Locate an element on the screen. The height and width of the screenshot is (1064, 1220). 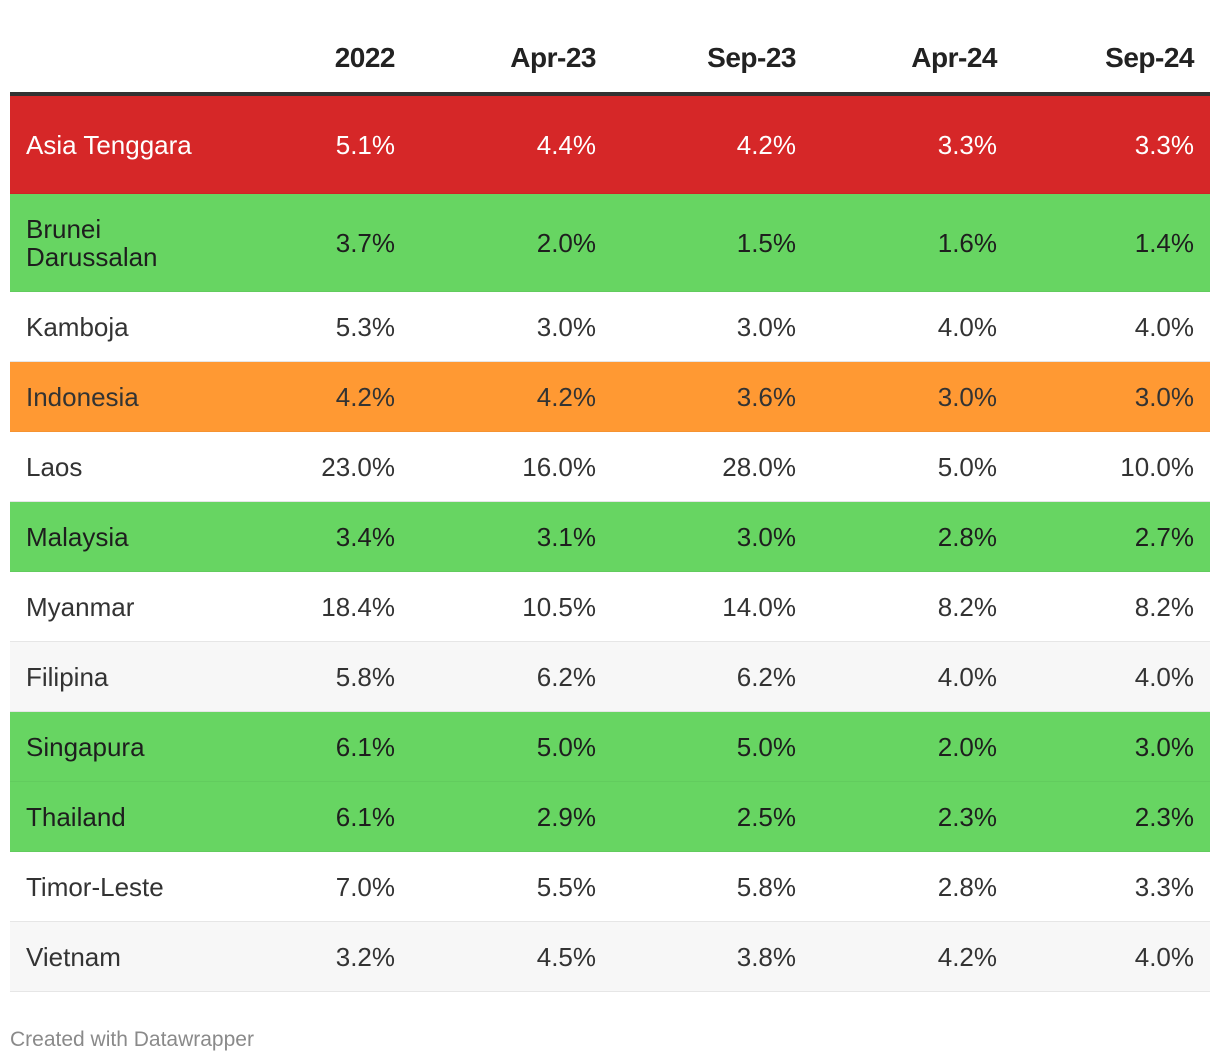
table-row: Asia Tenggara 5.1% 4.4% 4.2% 3.3% 3.3% is located at coordinates (610, 145).